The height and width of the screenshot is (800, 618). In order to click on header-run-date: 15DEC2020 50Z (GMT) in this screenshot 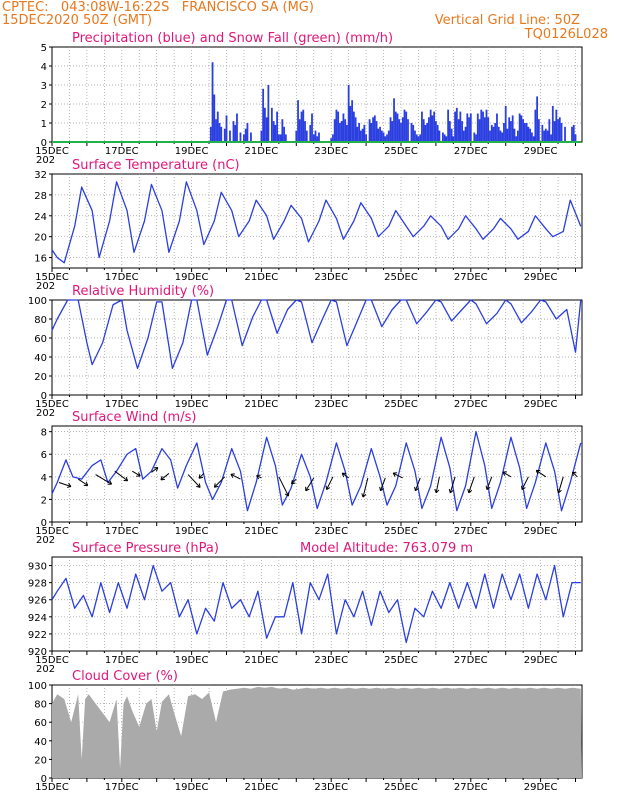, I will do `click(77, 20)`.